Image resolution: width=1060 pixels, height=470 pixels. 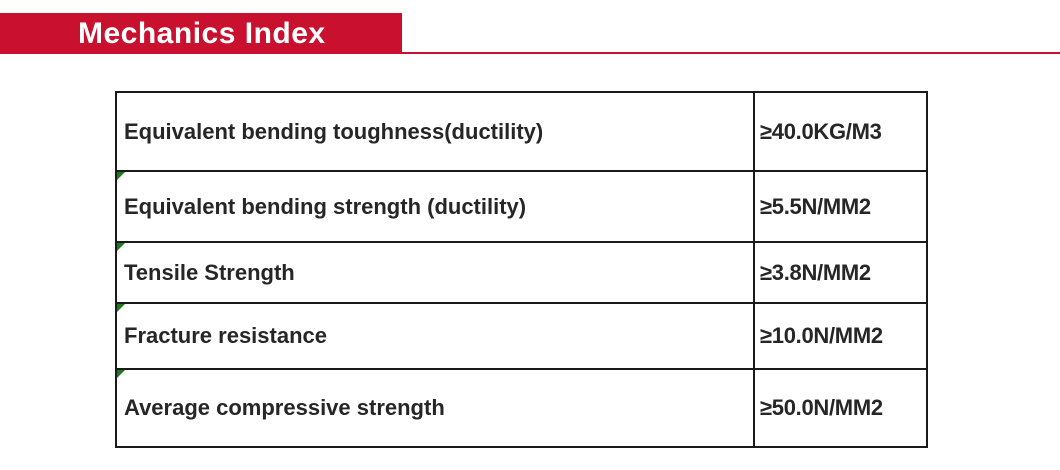 What do you see at coordinates (435, 336) in the screenshot?
I see `spec-label-cell: Fracture resistance` at bounding box center [435, 336].